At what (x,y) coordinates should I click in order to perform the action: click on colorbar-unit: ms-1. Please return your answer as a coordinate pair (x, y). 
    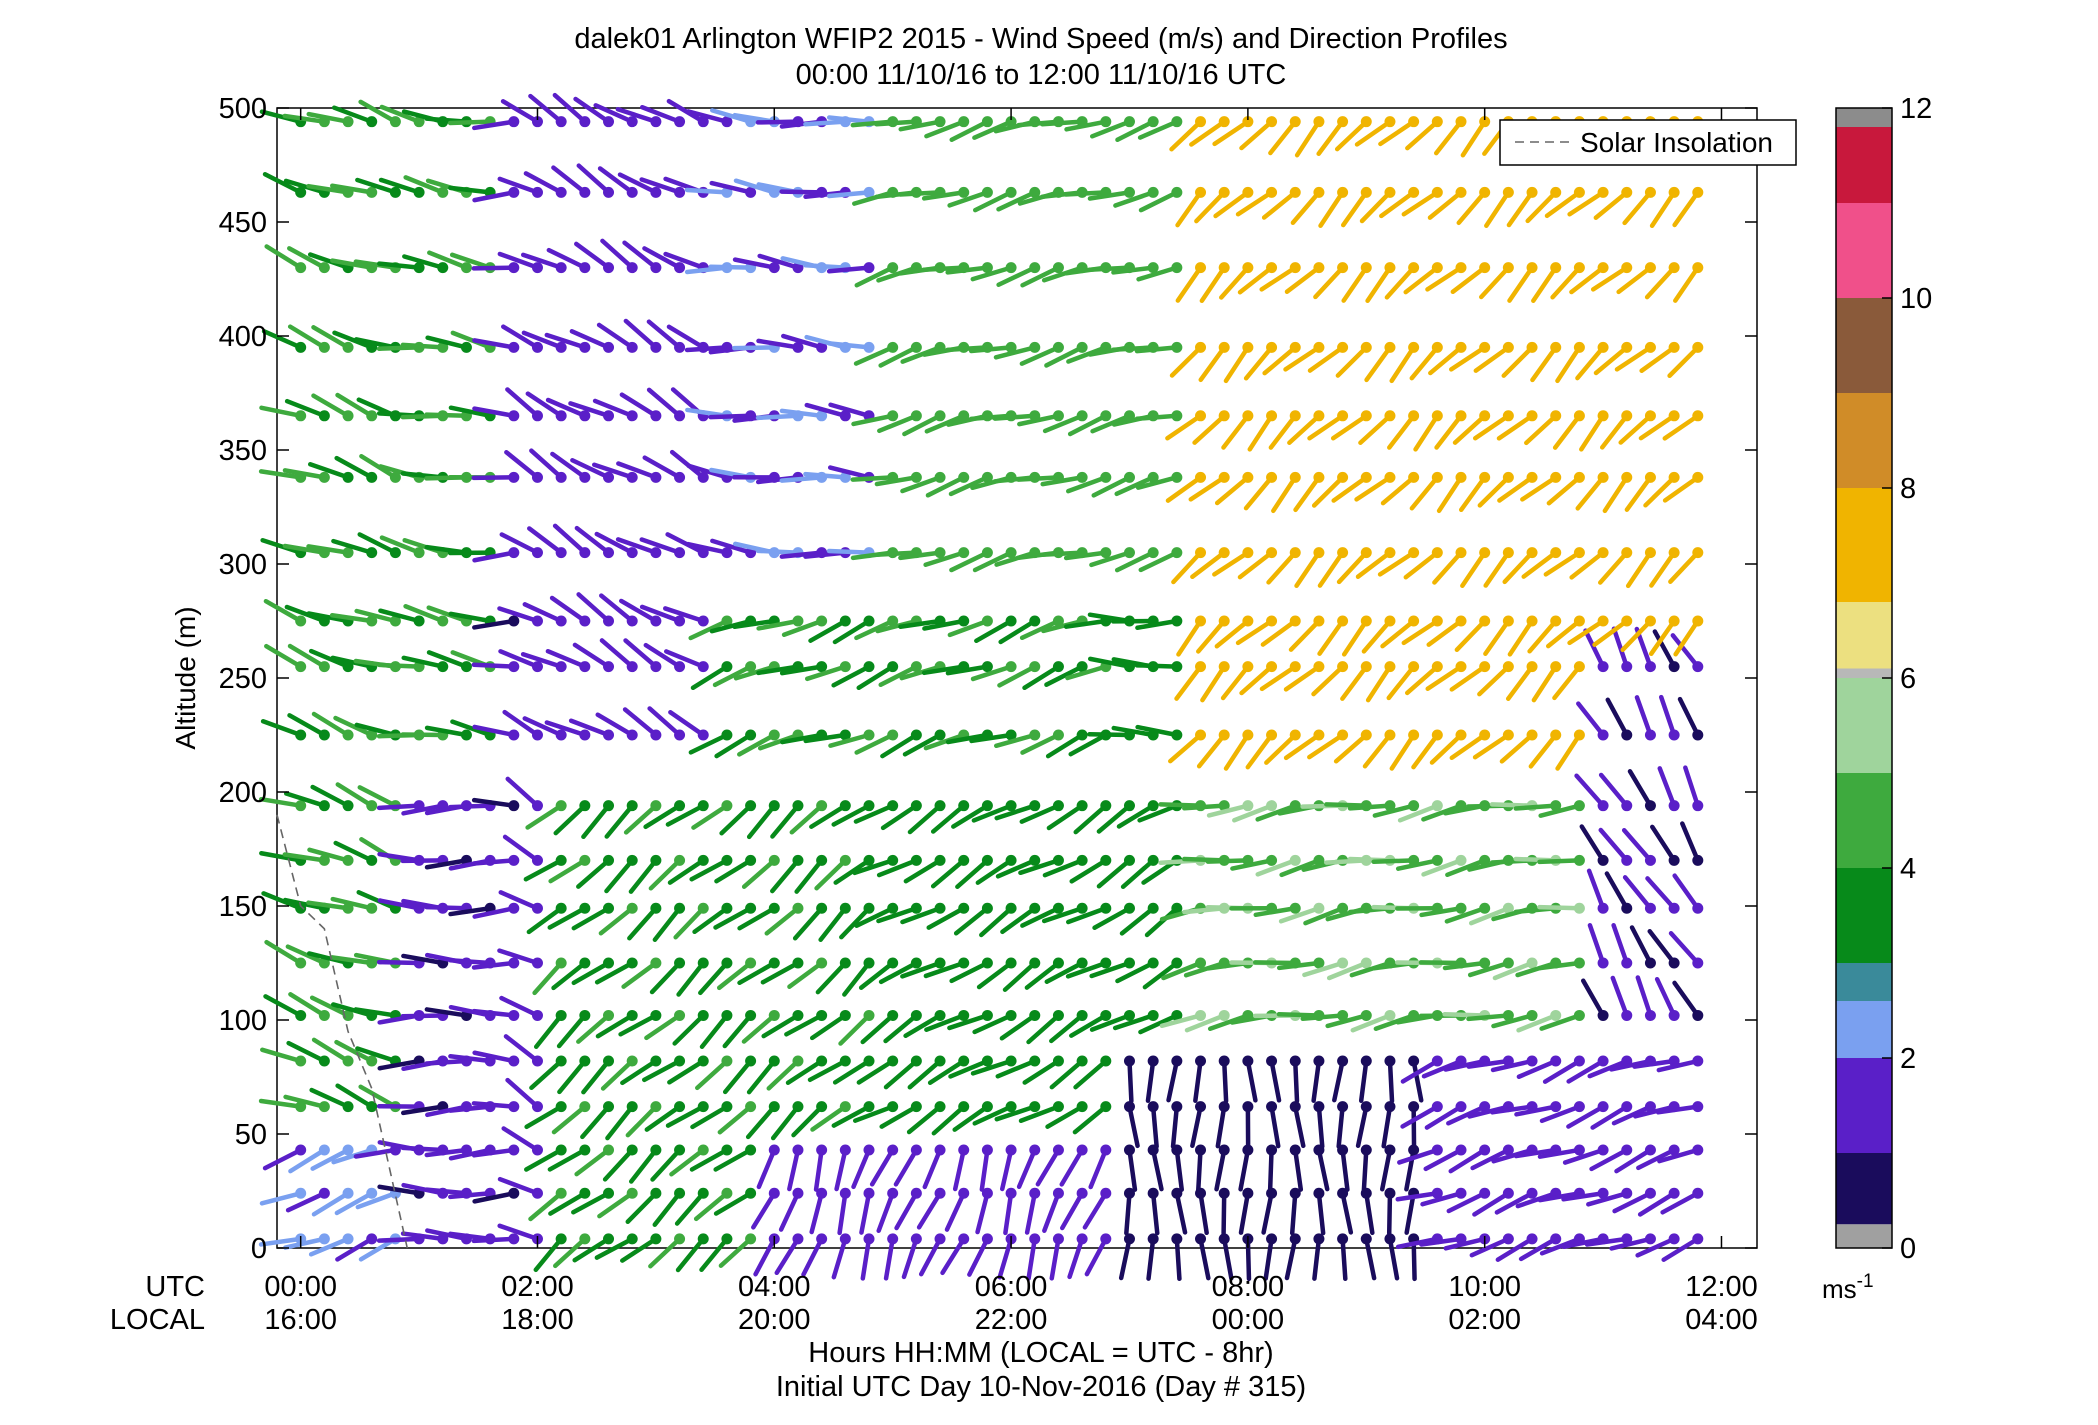
    Looking at the image, I should click on (1848, 1287).